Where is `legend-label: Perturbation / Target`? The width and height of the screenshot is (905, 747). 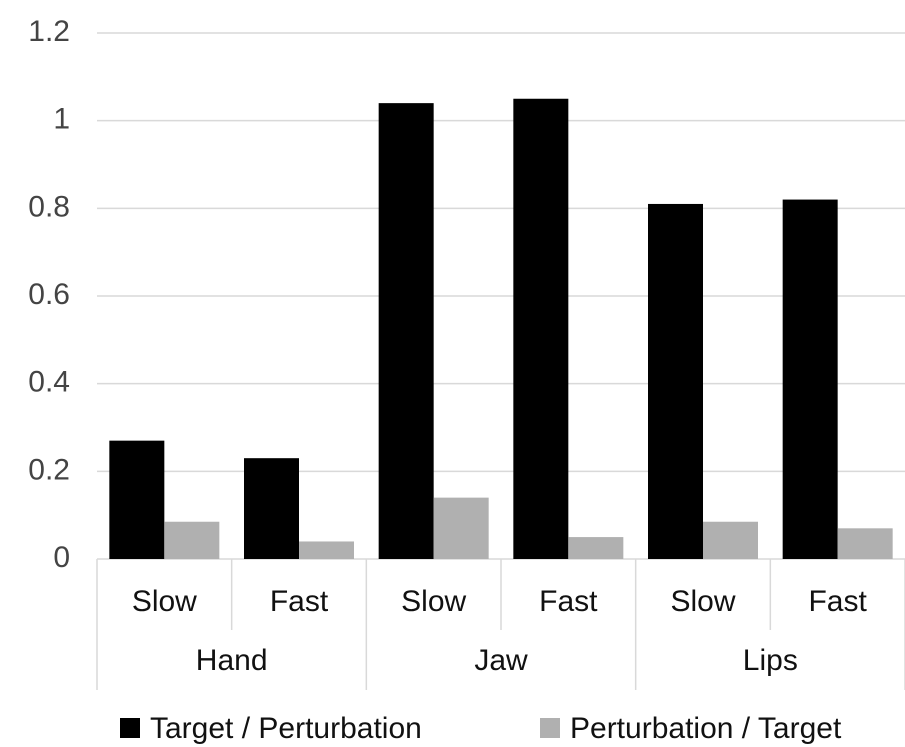
legend-label: Perturbation / Target is located at coordinates (706, 728).